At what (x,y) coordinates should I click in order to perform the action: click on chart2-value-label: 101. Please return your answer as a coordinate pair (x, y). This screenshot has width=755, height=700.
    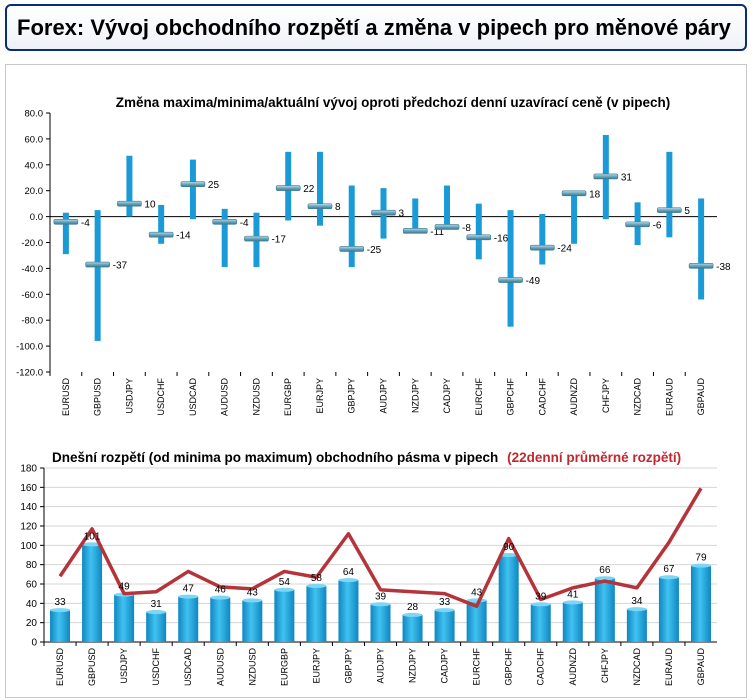
    Looking at the image, I should click on (92, 536).